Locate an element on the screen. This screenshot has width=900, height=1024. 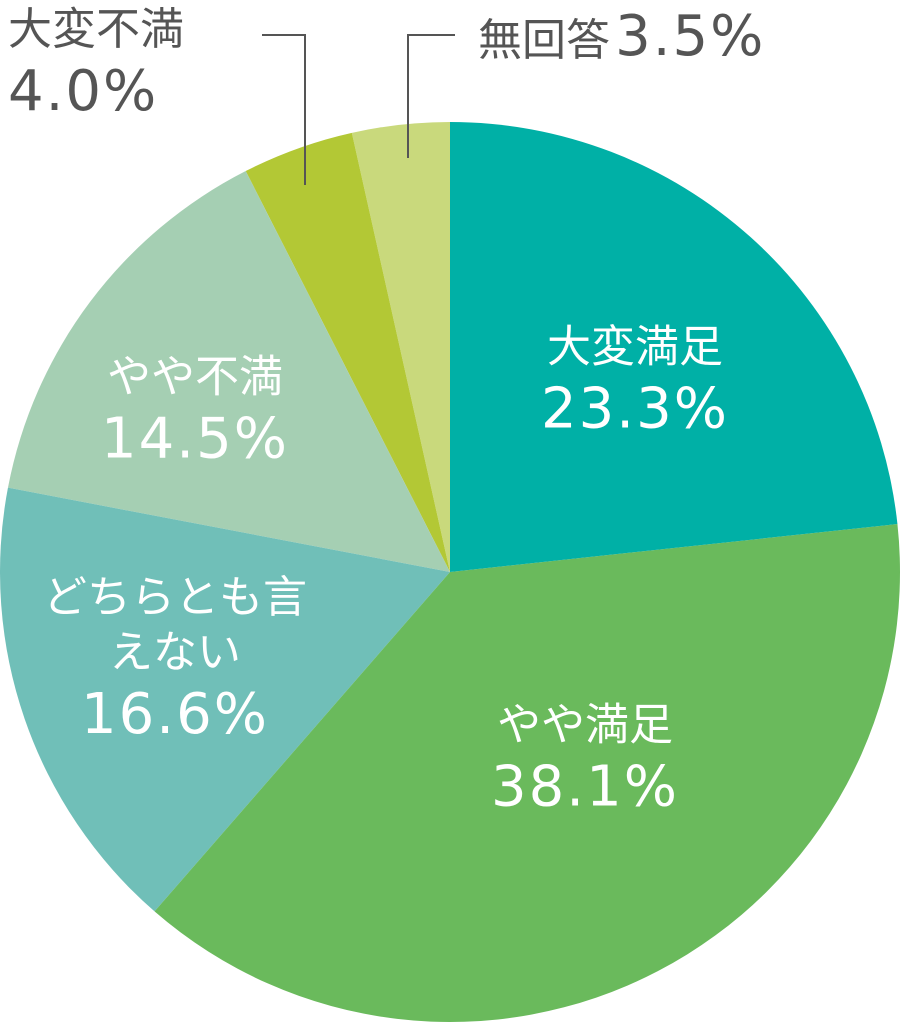
category-label: 大変不満 is located at coordinates (96, 29).